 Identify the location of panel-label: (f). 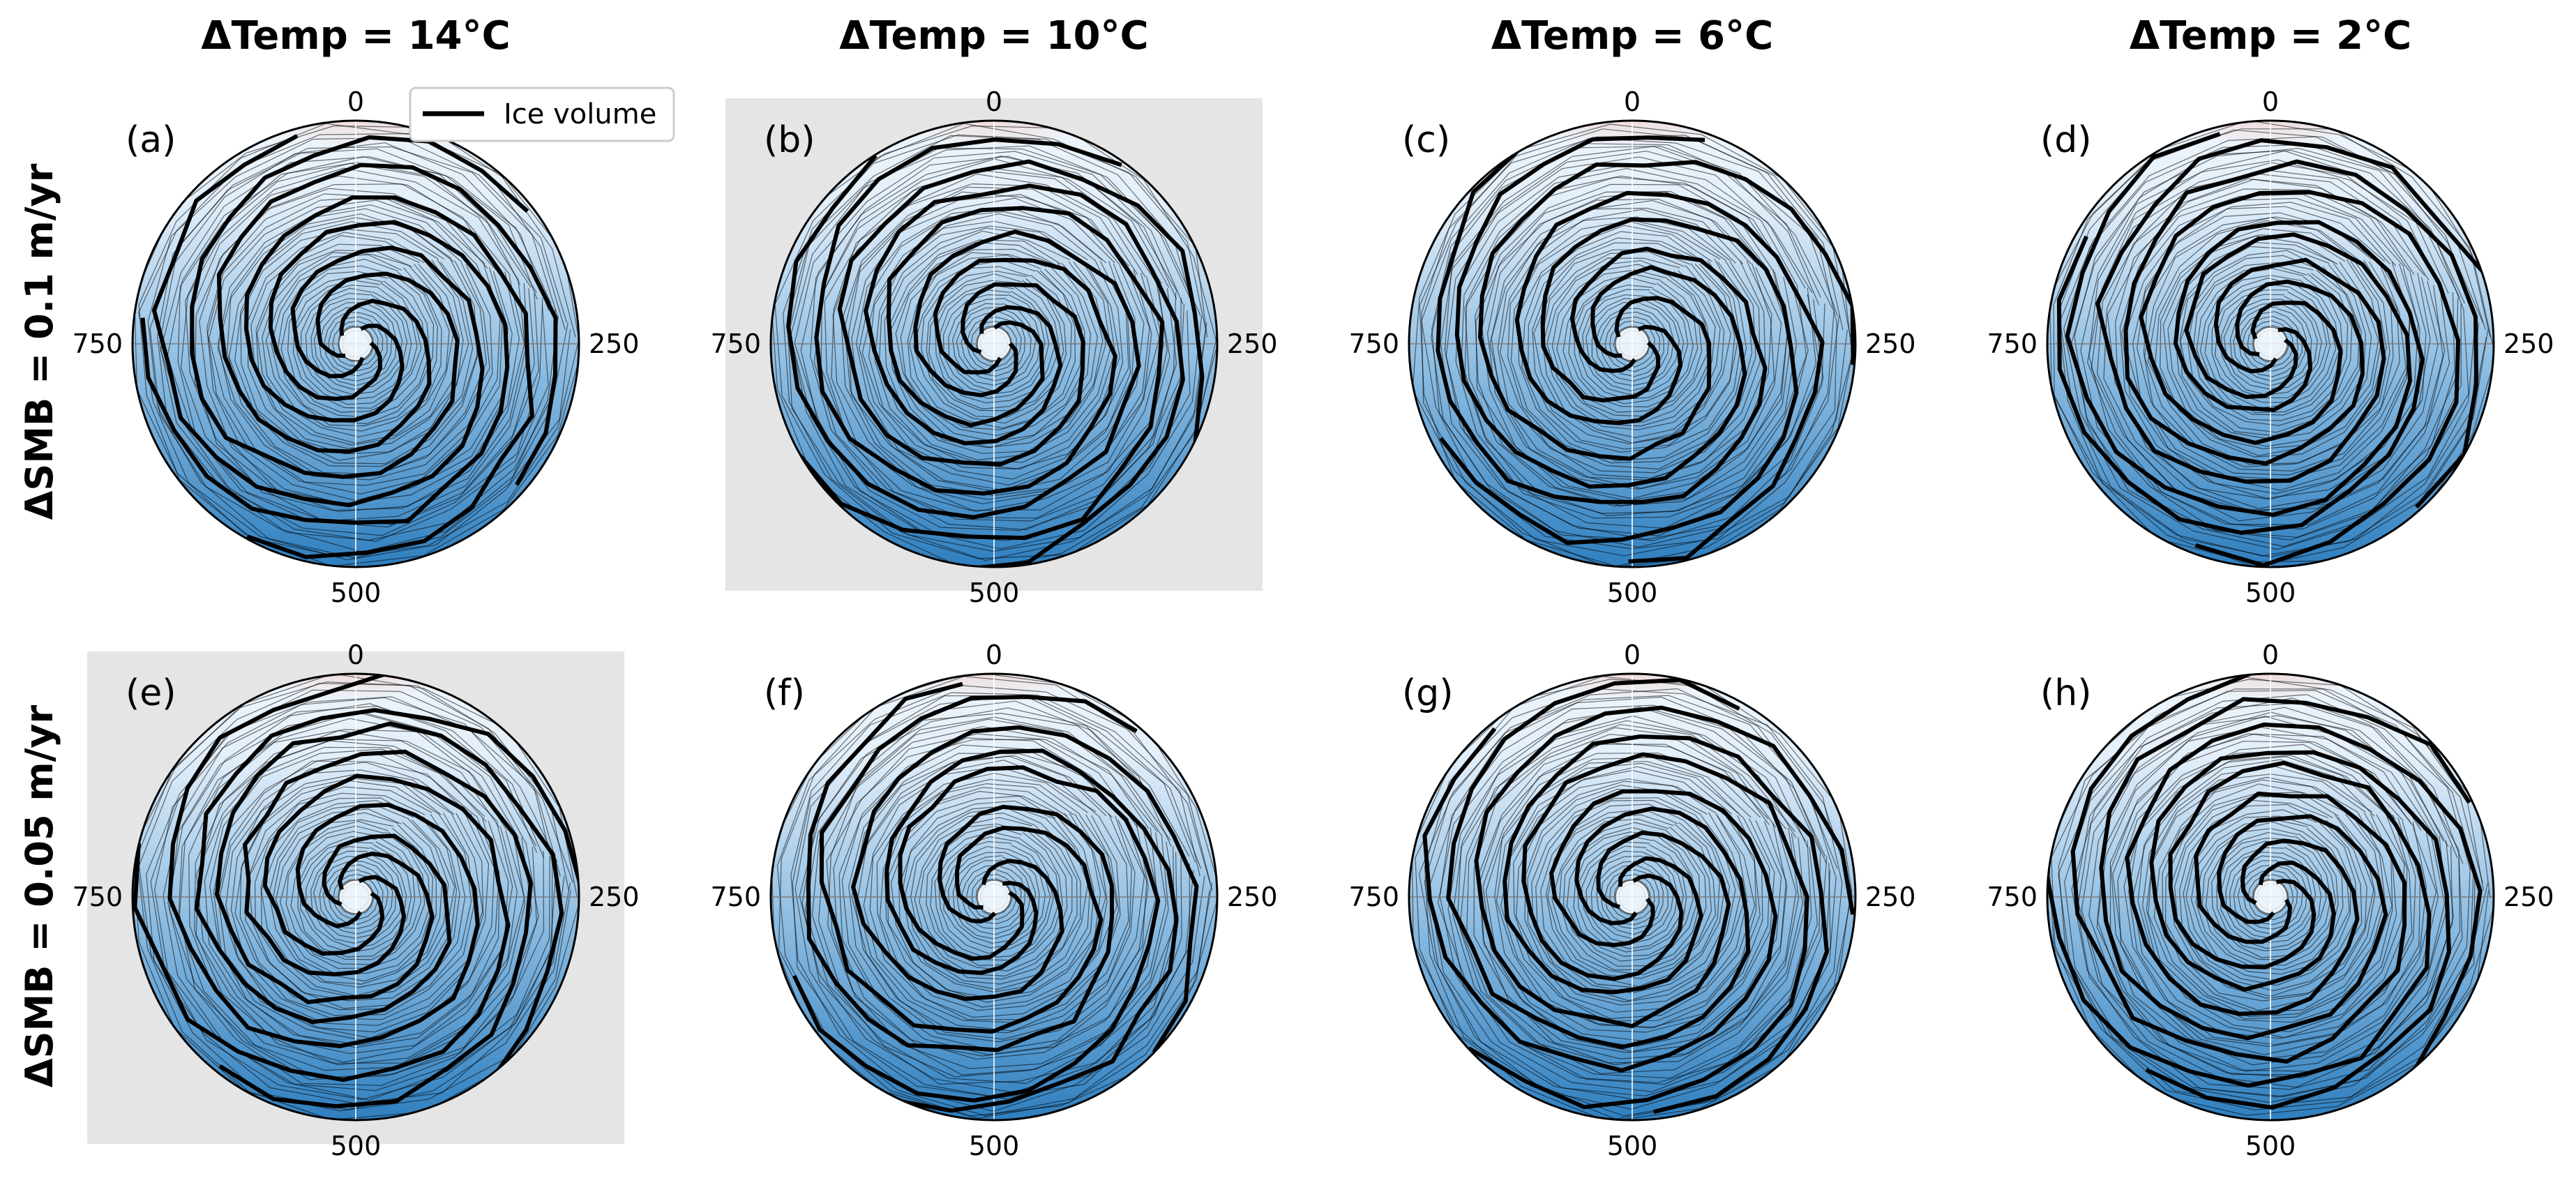
(784, 693).